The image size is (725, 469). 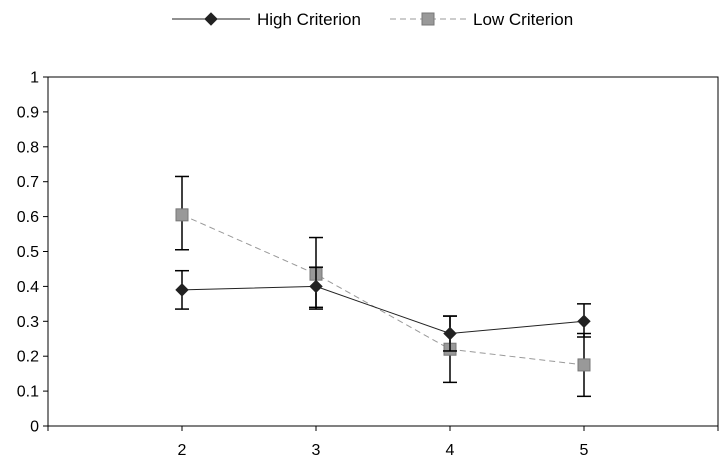 I want to click on marker-legend-high-criterion, so click(x=211, y=19).